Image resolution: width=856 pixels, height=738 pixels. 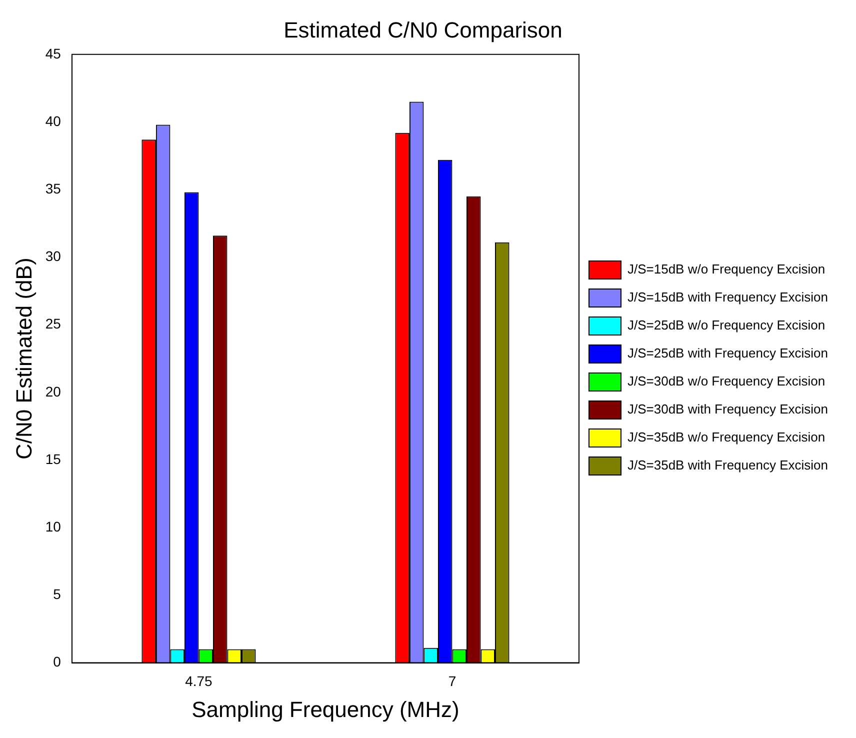 What do you see at coordinates (53, 458) in the screenshot?
I see `y-tick-label: 15` at bounding box center [53, 458].